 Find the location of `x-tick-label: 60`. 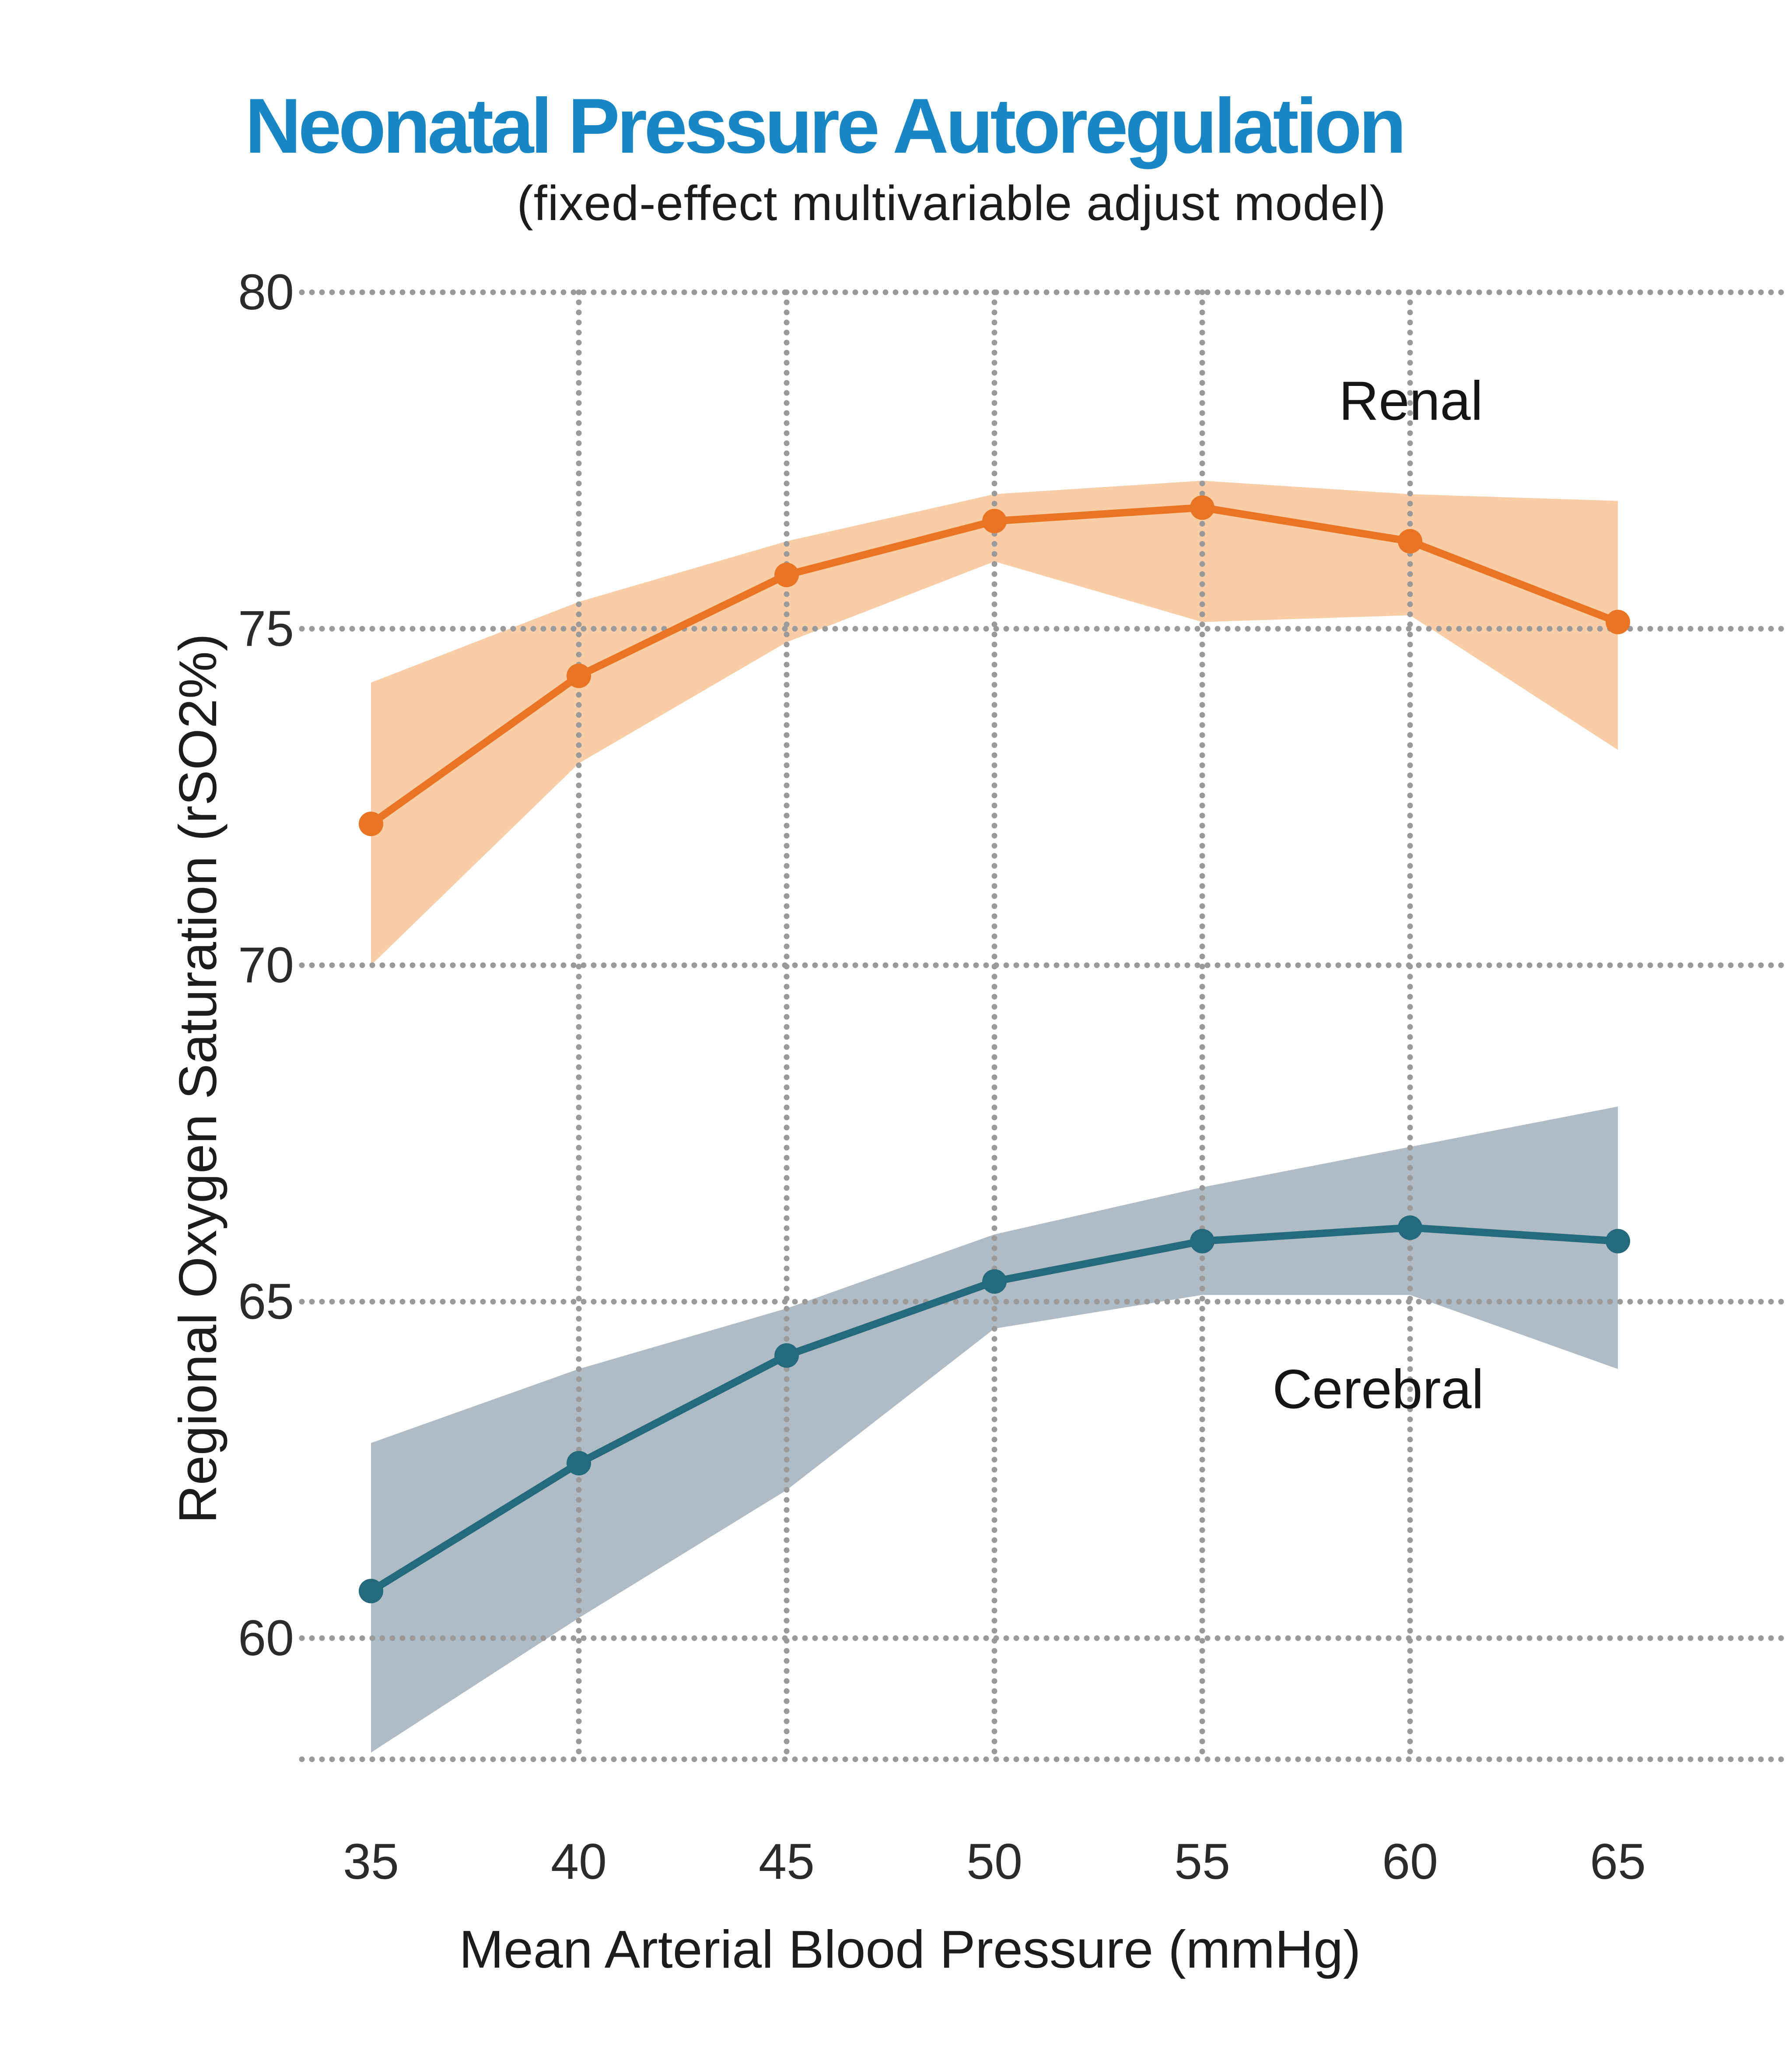

x-tick-label: 60 is located at coordinates (1410, 1862).